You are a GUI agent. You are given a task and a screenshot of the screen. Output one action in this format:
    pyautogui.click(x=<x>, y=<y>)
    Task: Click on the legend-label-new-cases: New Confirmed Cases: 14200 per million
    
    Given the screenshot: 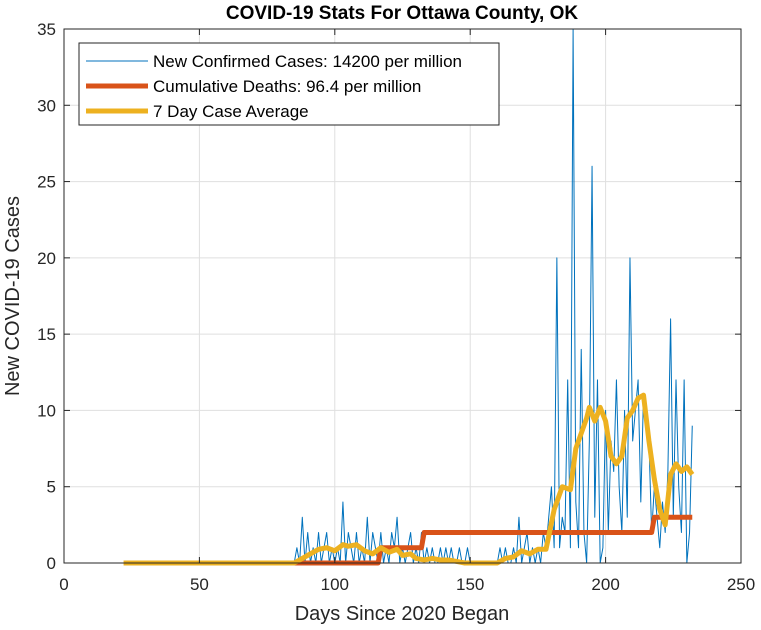 What is the action you would take?
    pyautogui.click(x=307, y=61)
    